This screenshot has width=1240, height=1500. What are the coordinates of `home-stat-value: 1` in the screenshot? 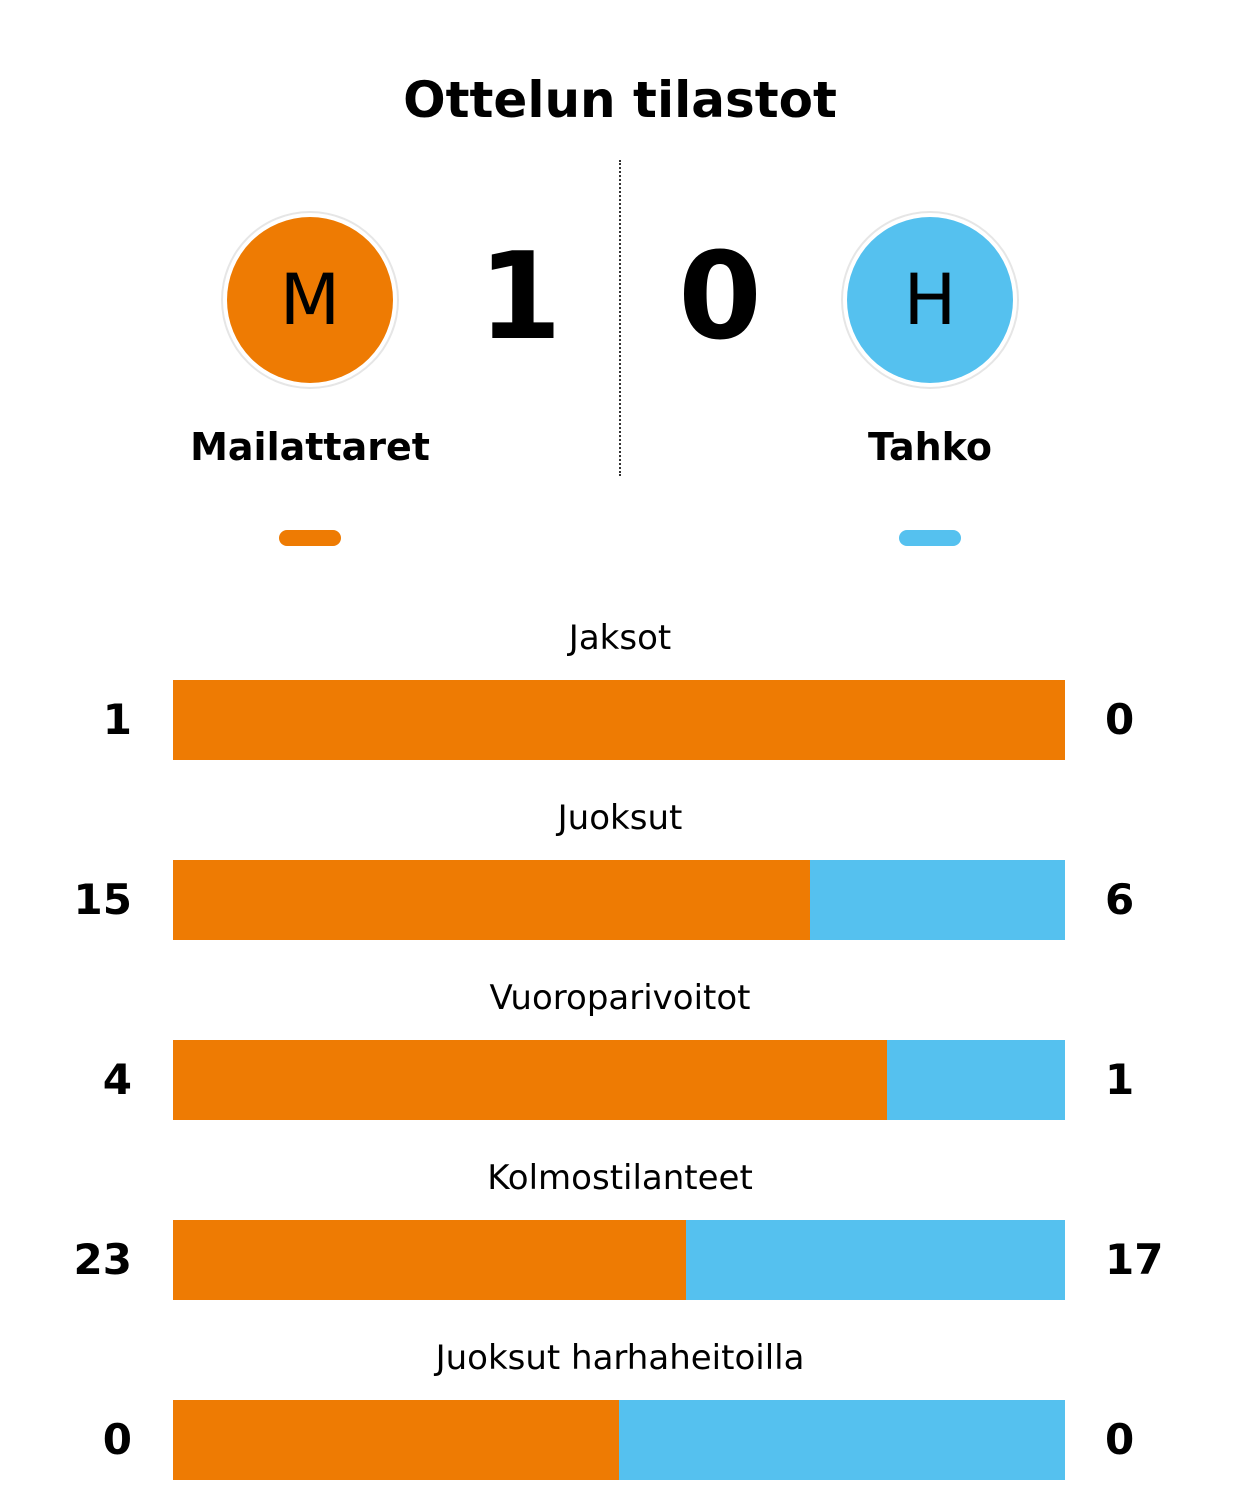 It's located at (117, 719).